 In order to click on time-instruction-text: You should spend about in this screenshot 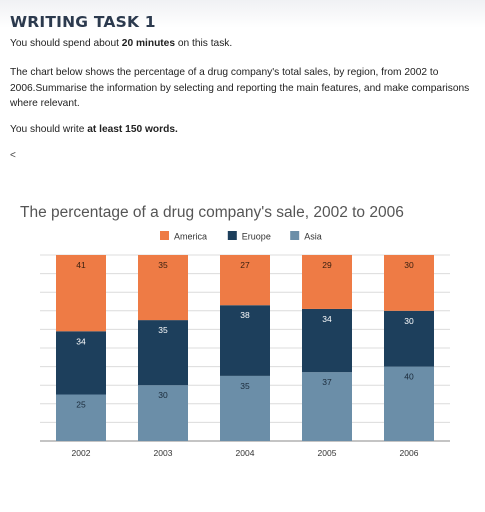, I will do `click(66, 43)`.